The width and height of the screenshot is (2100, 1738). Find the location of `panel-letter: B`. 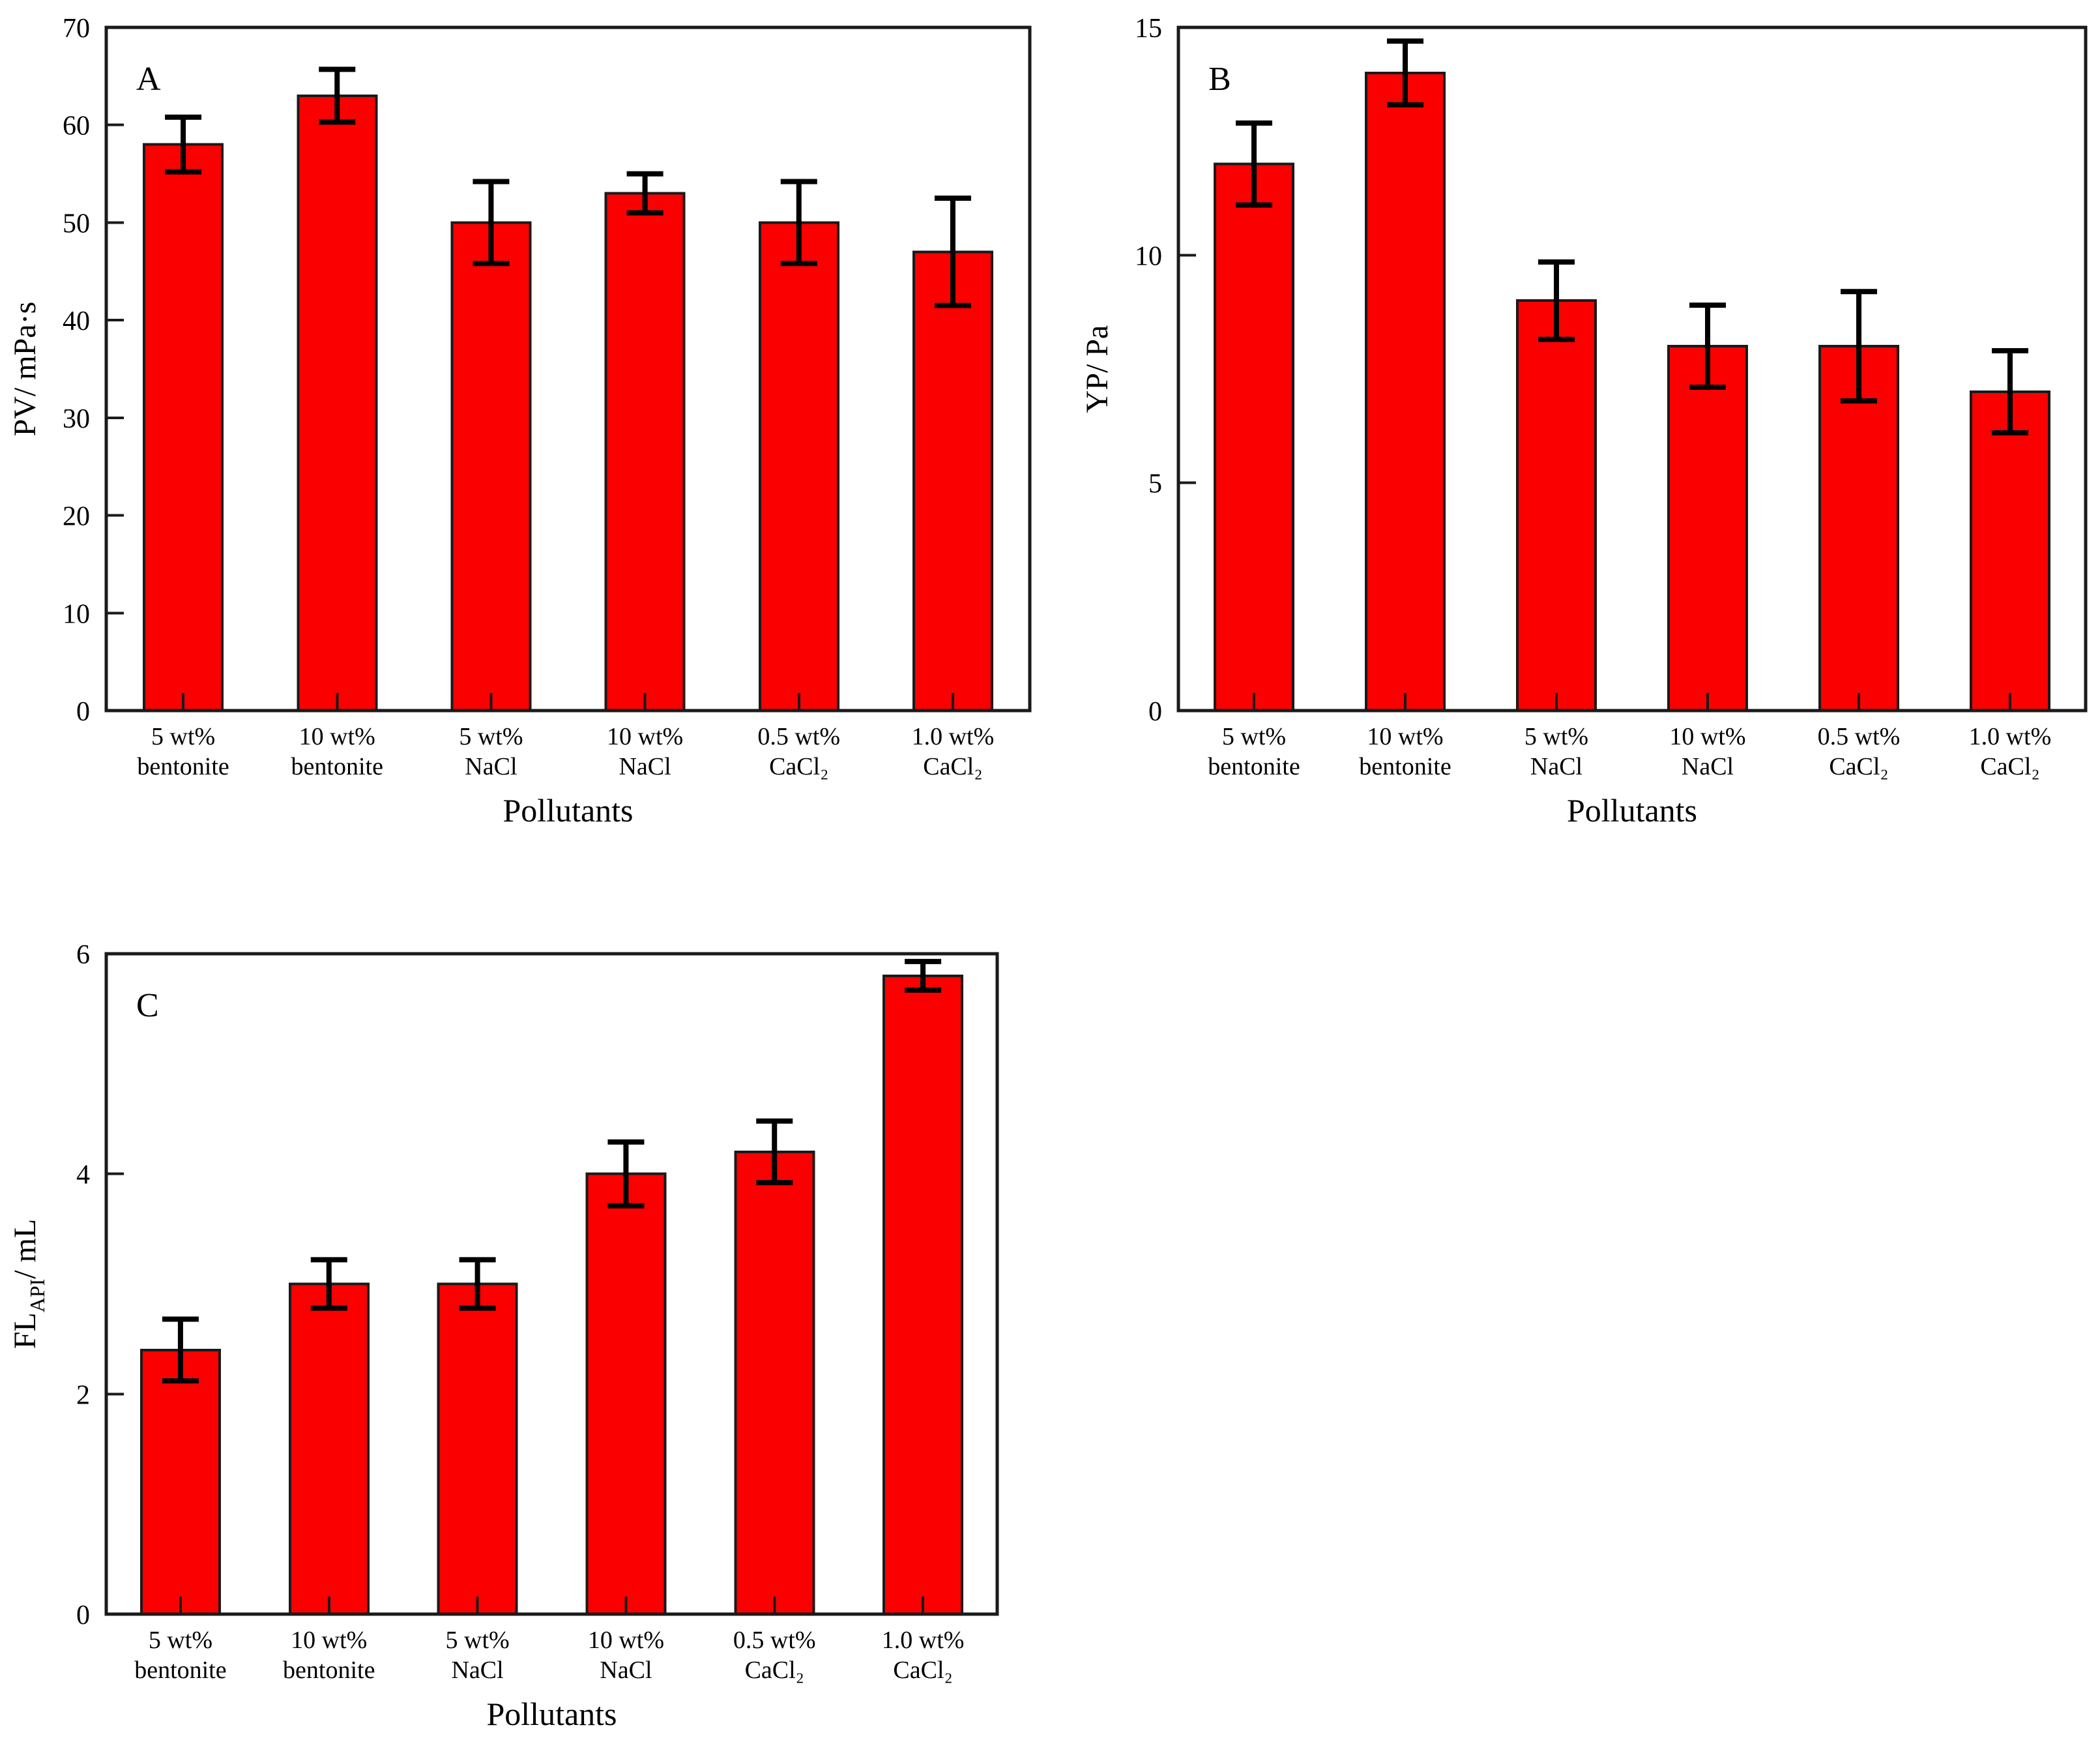

panel-letter: B is located at coordinates (1219, 79).